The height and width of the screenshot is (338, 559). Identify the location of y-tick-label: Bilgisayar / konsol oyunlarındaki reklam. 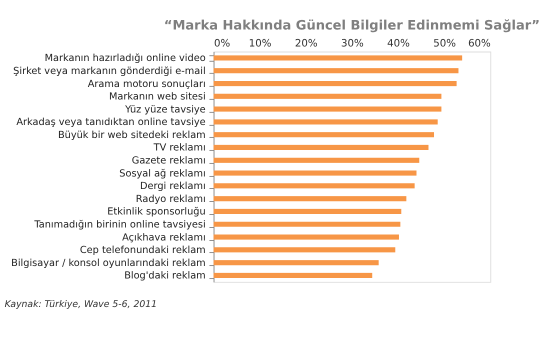
(108, 263).